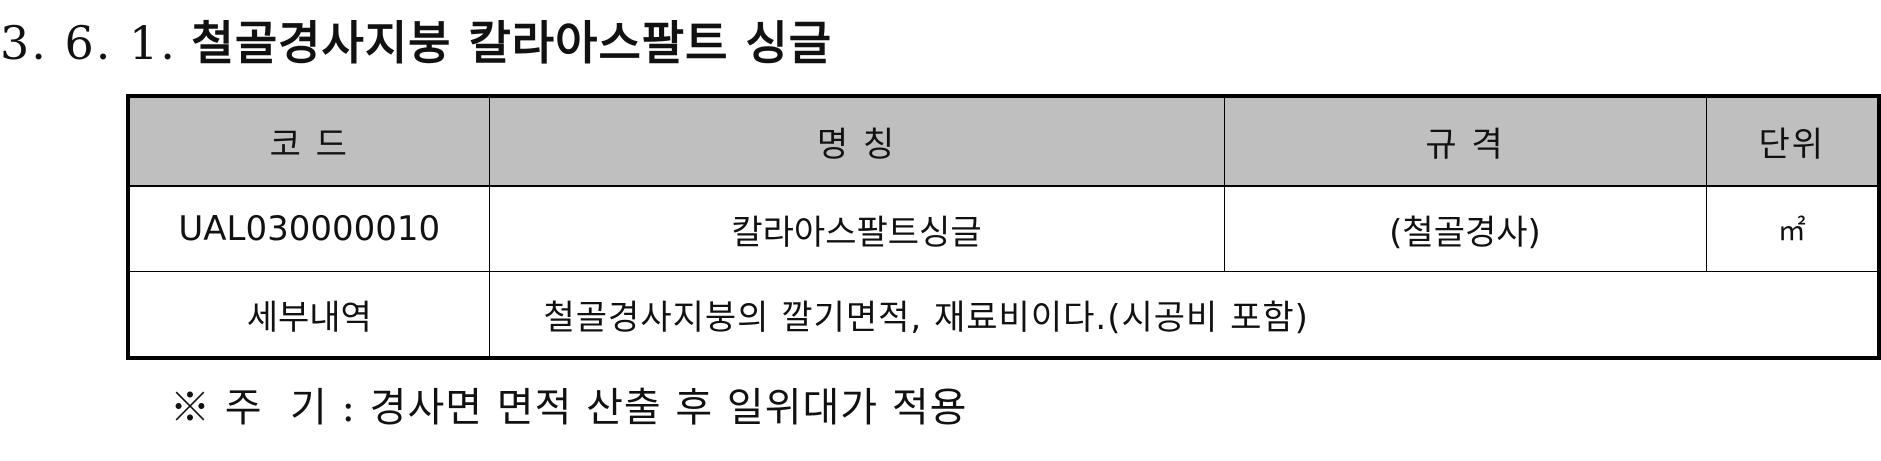 The width and height of the screenshot is (1881, 461). I want to click on detail-label: 세부내역, so click(308, 315).